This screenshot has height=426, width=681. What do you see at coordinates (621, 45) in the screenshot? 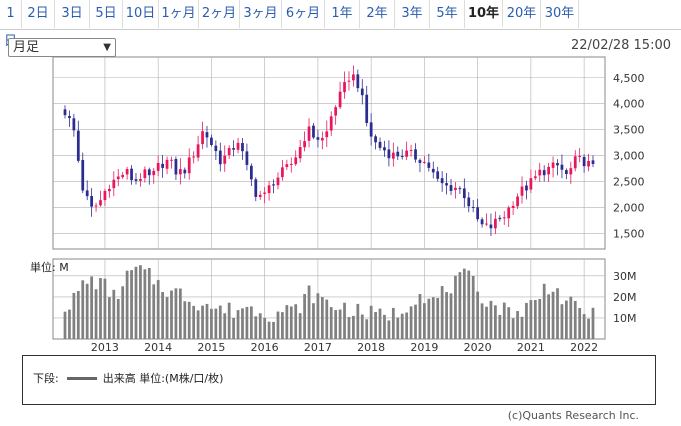
I see `chart-datetime: 22/02/28 15:00` at bounding box center [621, 45].